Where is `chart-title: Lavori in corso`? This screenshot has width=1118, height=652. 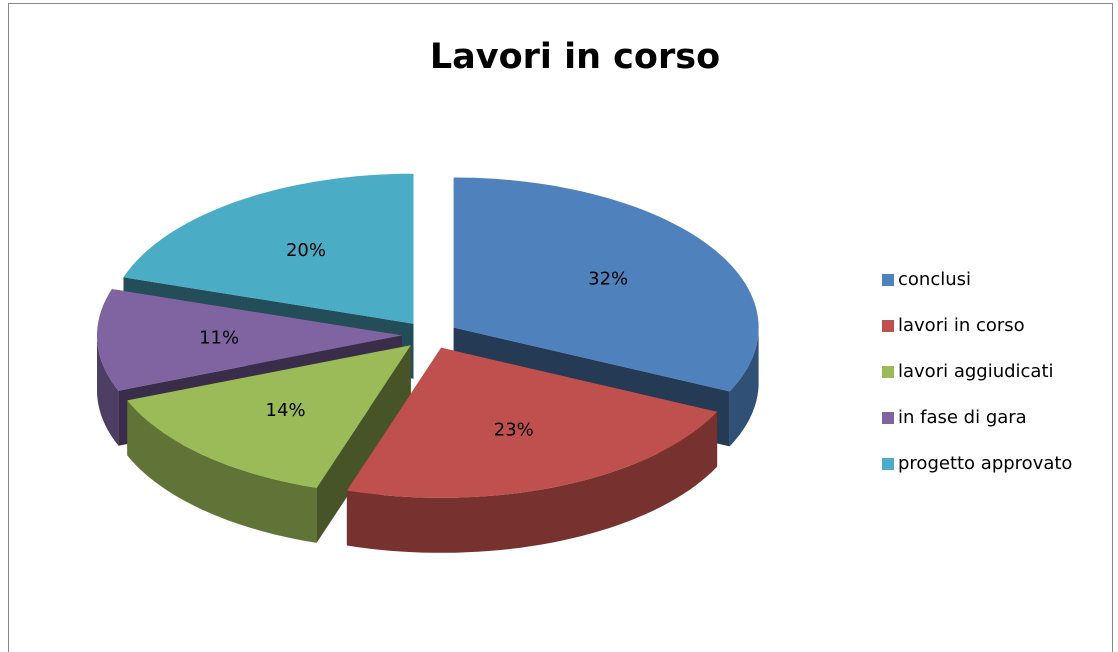 chart-title: Lavori in corso is located at coordinates (575, 57).